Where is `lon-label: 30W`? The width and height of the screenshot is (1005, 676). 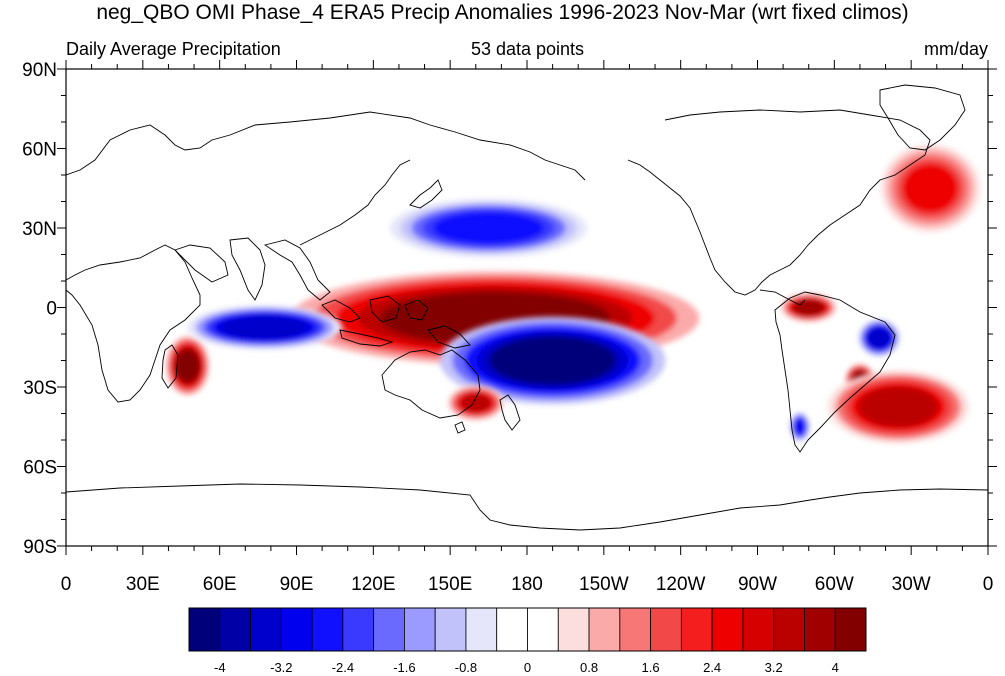
lon-label: 30W is located at coordinates (911, 584).